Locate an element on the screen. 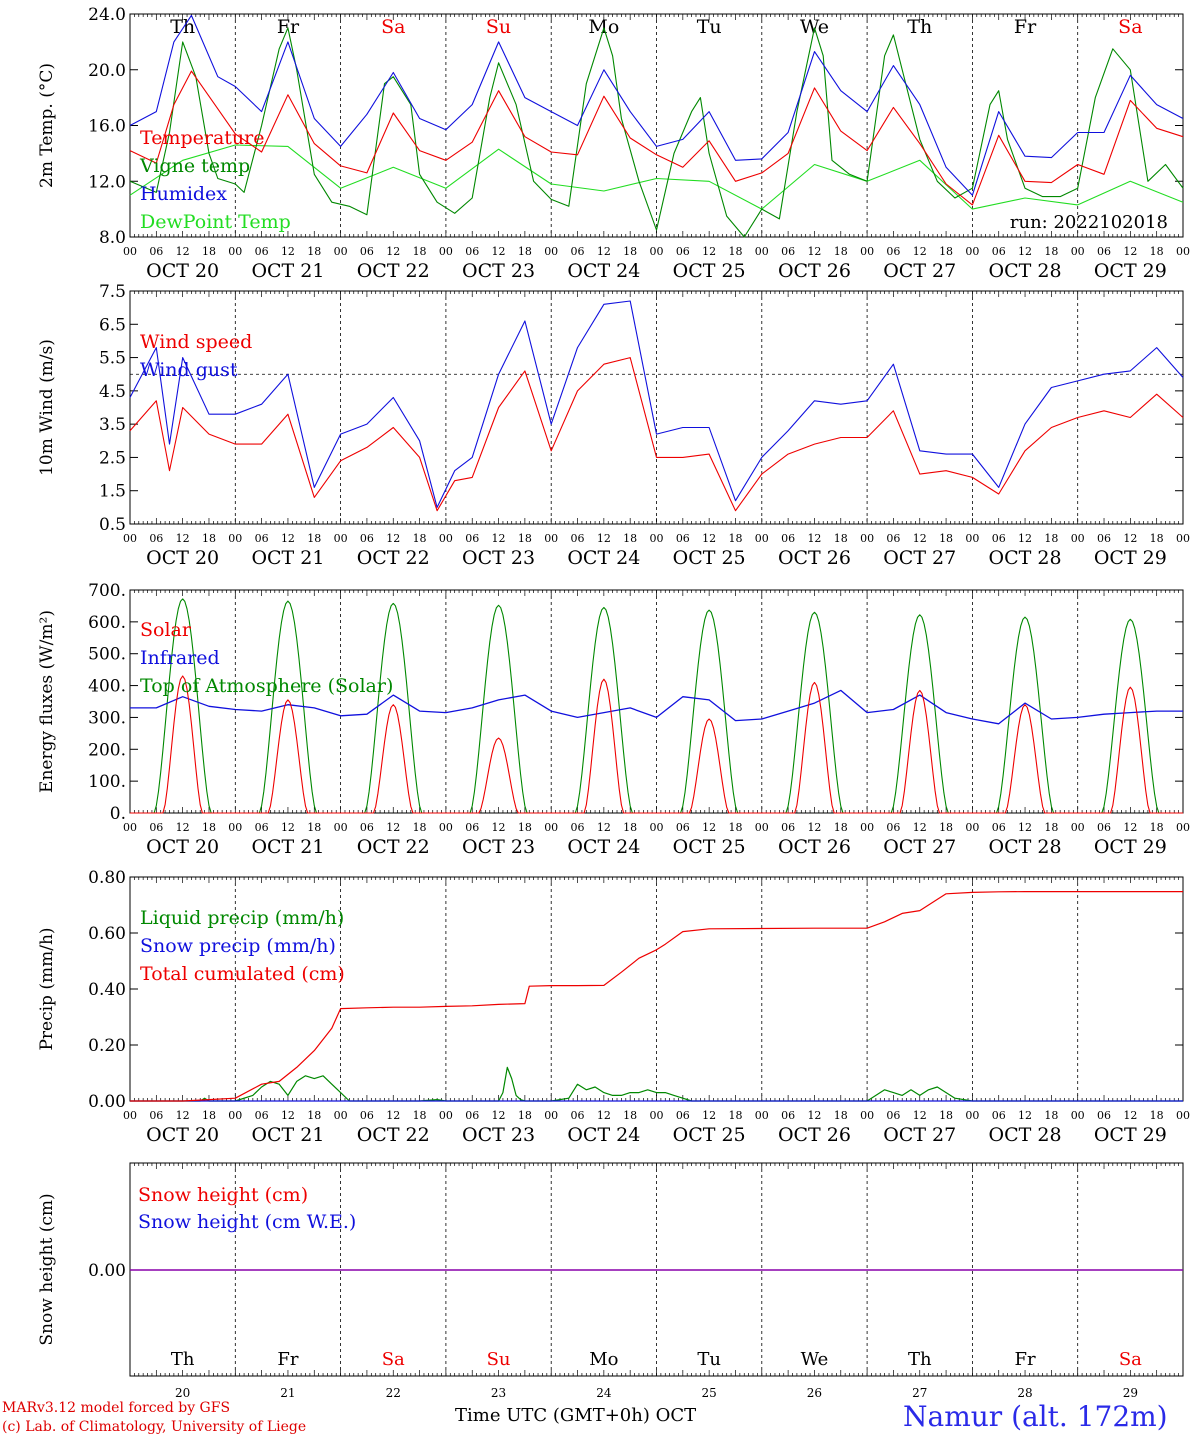  weekday-label: Mo is located at coordinates (603, 27).